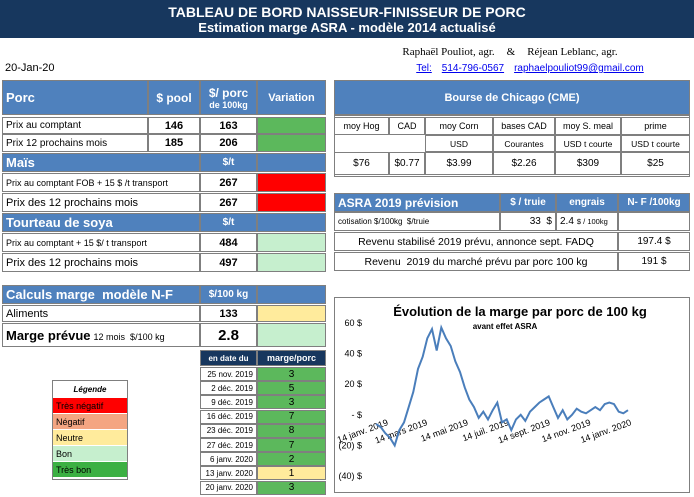  What do you see at coordinates (228, 416) in the screenshot?
I see `history-date: 16 déc. 2019` at bounding box center [228, 416].